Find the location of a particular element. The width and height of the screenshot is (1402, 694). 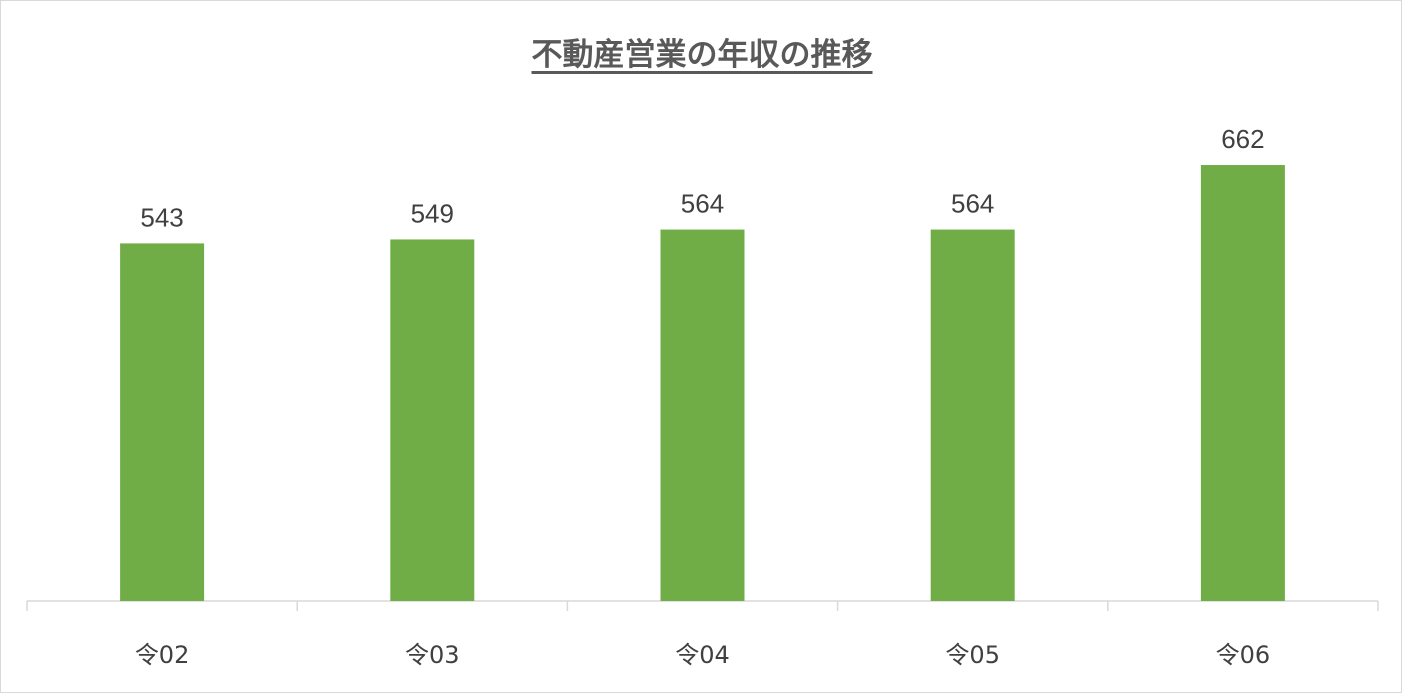

category-label: 令05 is located at coordinates (972, 655).